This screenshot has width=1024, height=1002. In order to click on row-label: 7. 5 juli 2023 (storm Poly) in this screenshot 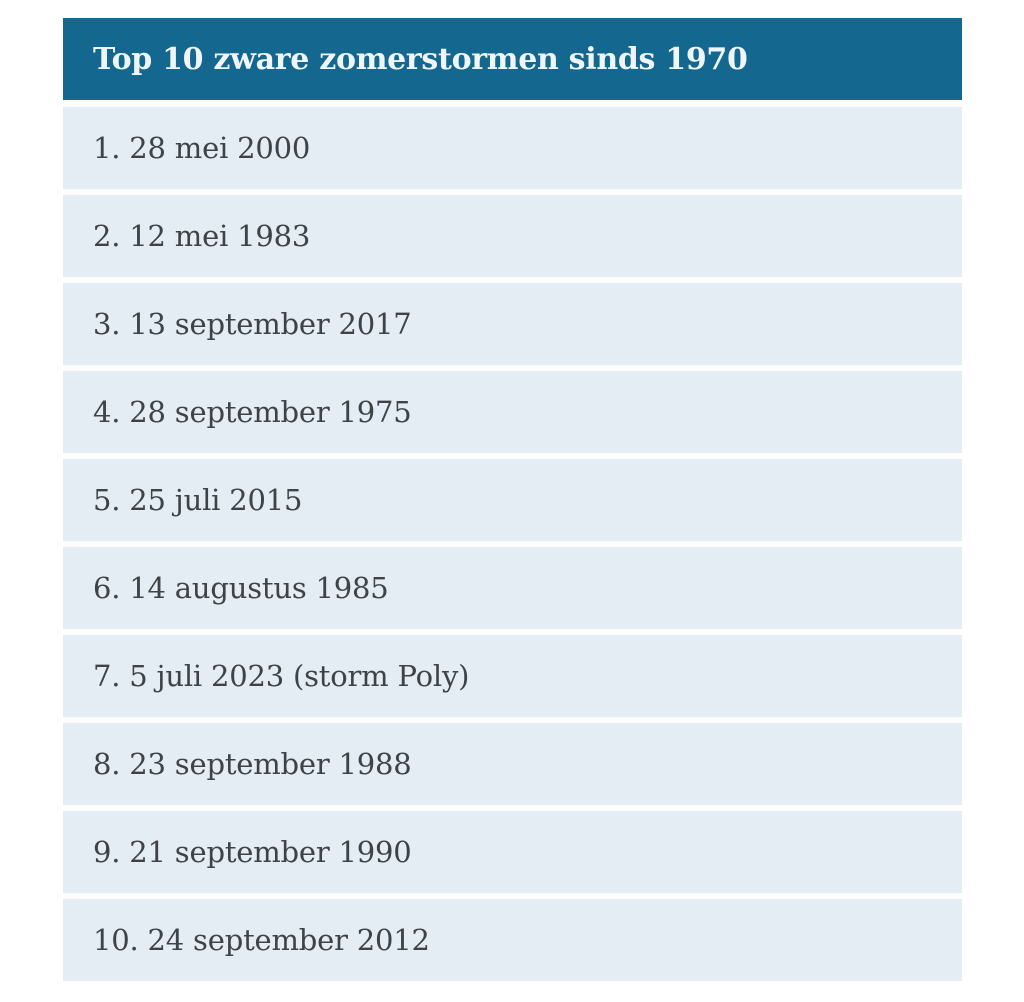, I will do `click(281, 676)`.